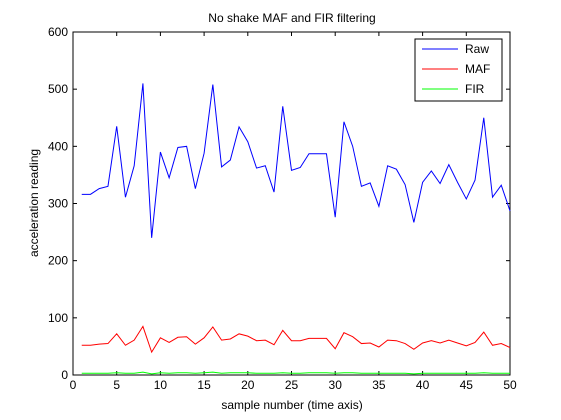 The width and height of the screenshot is (561, 420). I want to click on y-axis-label: acceleration reading, so click(34, 203).